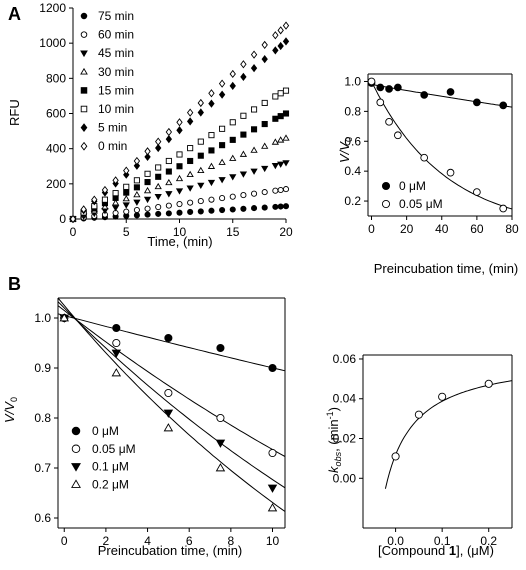  I want to click on x-tick-label: 5, so click(126, 232).